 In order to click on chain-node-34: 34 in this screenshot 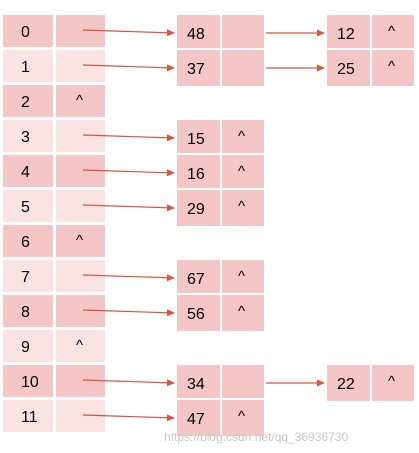, I will do `click(220, 383)`.